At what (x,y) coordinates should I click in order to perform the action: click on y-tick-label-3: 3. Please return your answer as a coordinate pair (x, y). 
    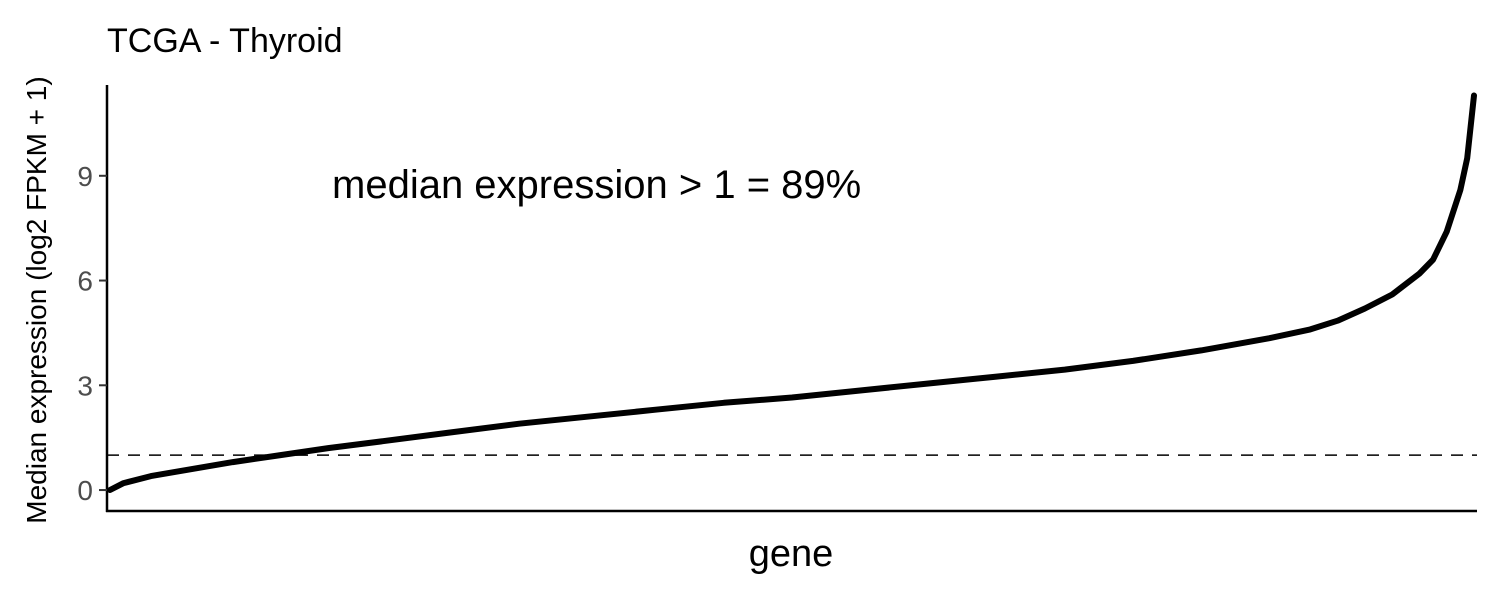
    Looking at the image, I should click on (85, 385).